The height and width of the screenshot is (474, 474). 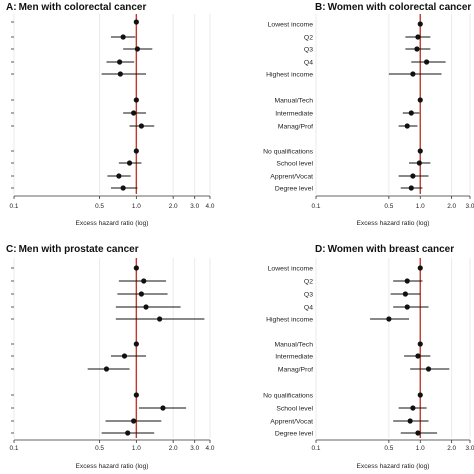 What do you see at coordinates (79, 249) in the screenshot?
I see `panel-title-text: Men with prostate cancer` at bounding box center [79, 249].